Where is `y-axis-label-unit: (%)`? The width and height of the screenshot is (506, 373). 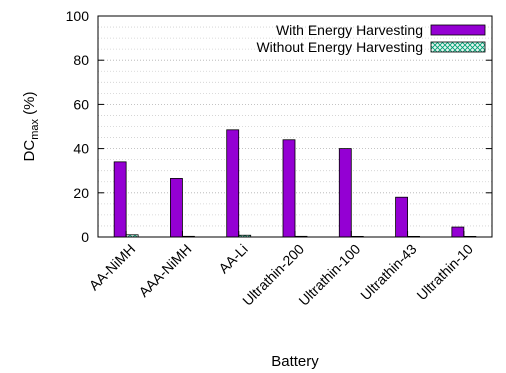
y-axis-label-unit: (%) is located at coordinates (29, 106).